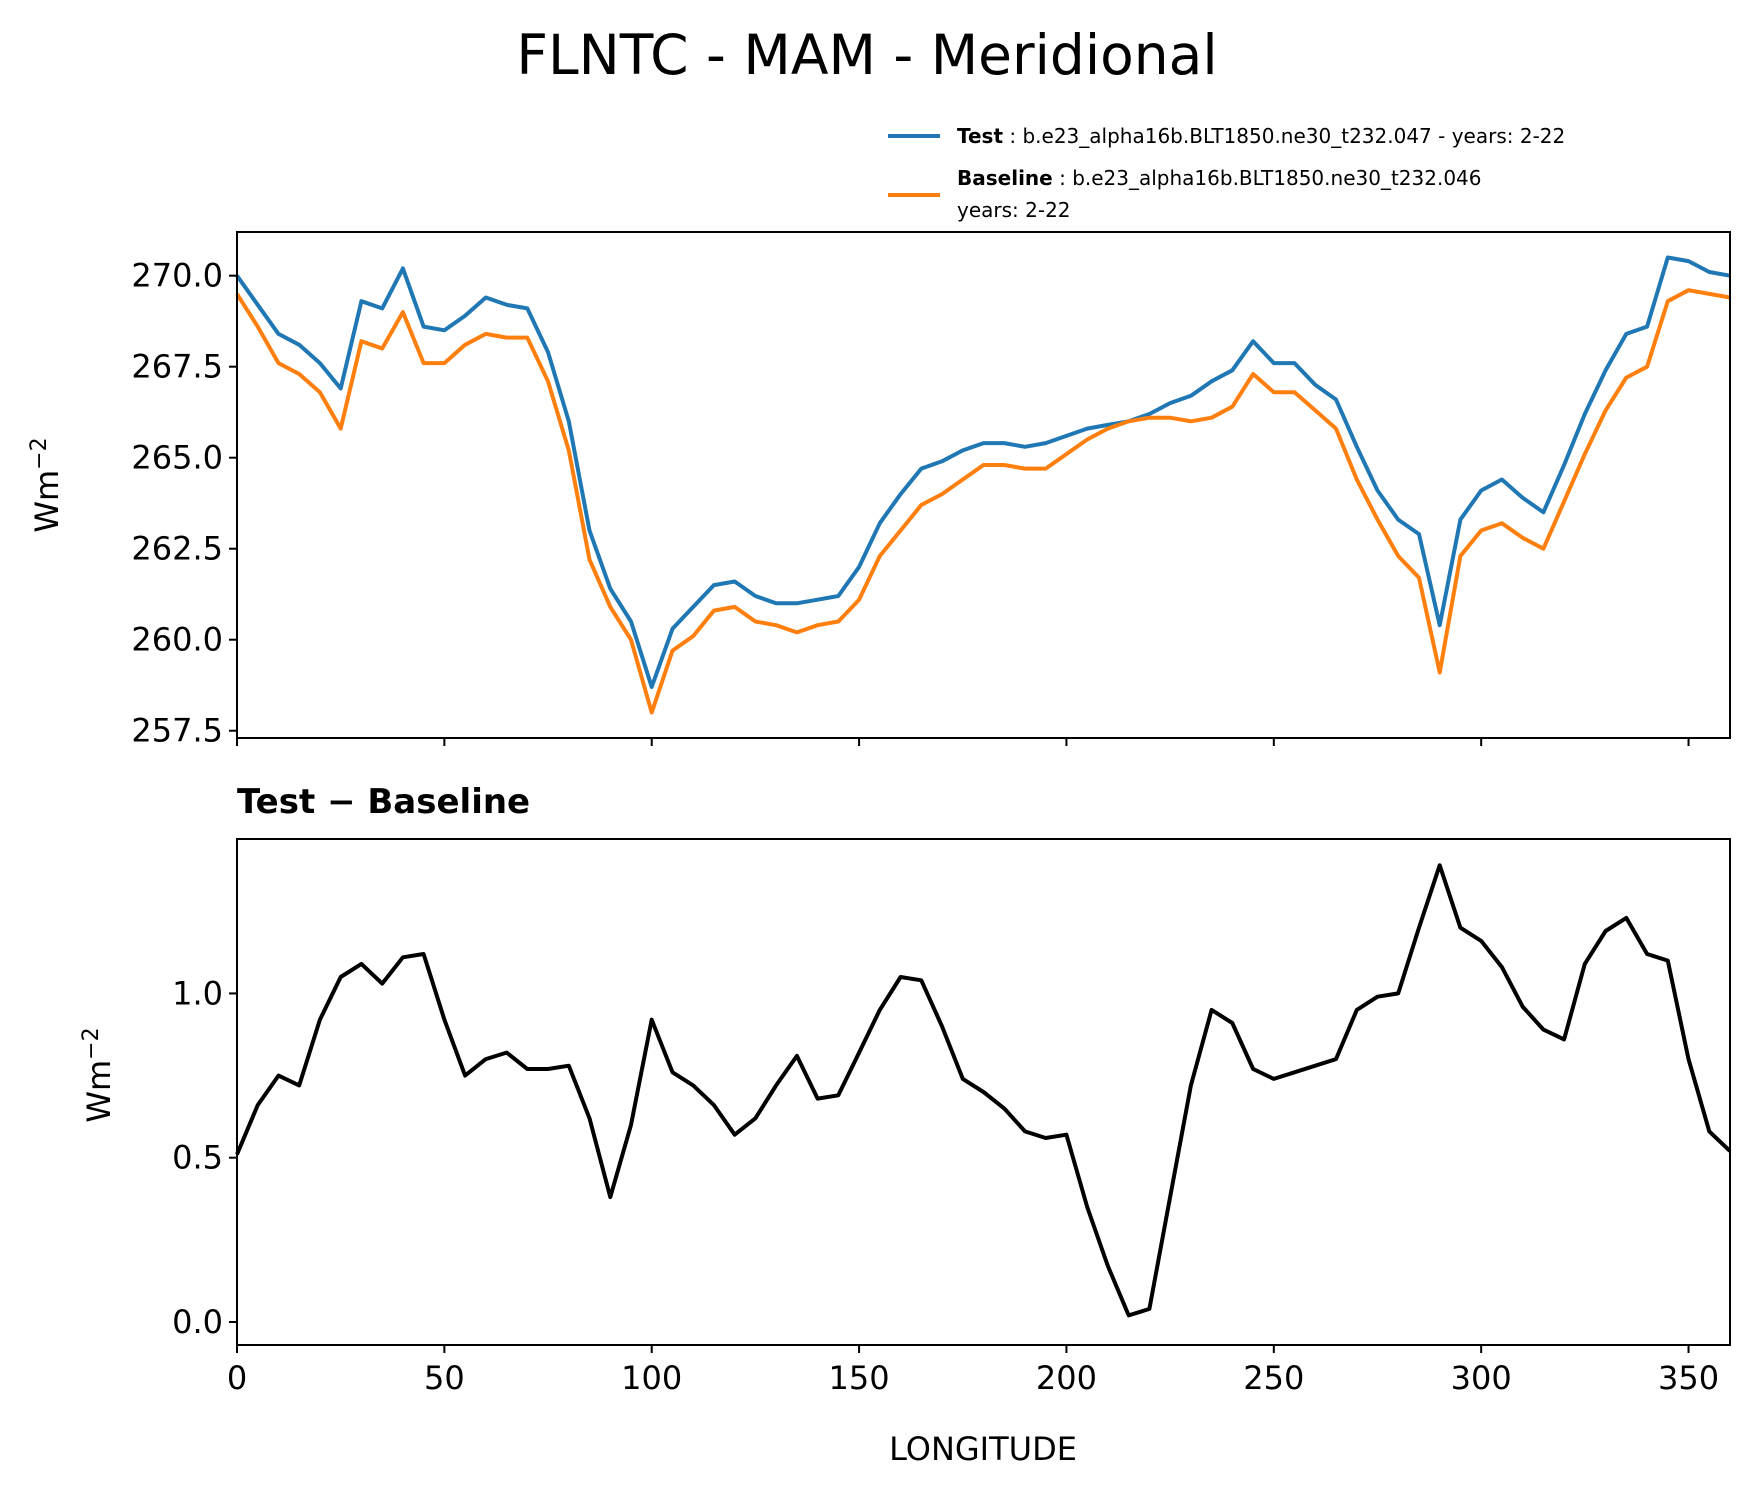  What do you see at coordinates (383, 802) in the screenshot?
I see `bottom-panel-title: Test − Baseline` at bounding box center [383, 802].